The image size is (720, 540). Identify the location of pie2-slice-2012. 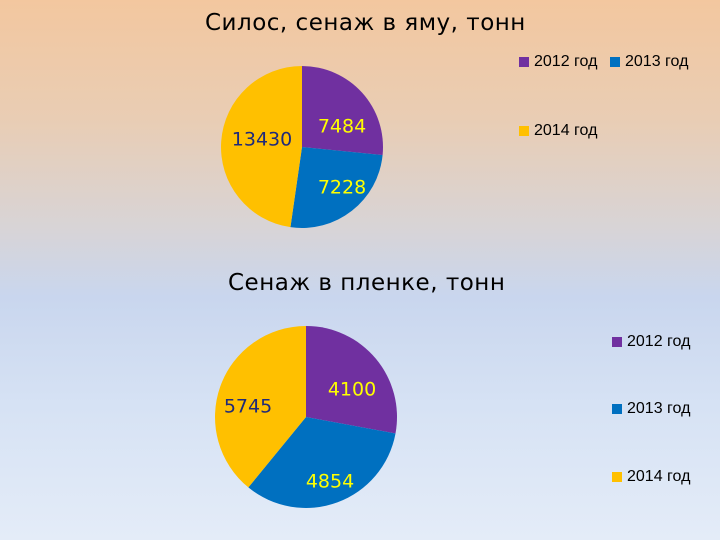
(351, 380).